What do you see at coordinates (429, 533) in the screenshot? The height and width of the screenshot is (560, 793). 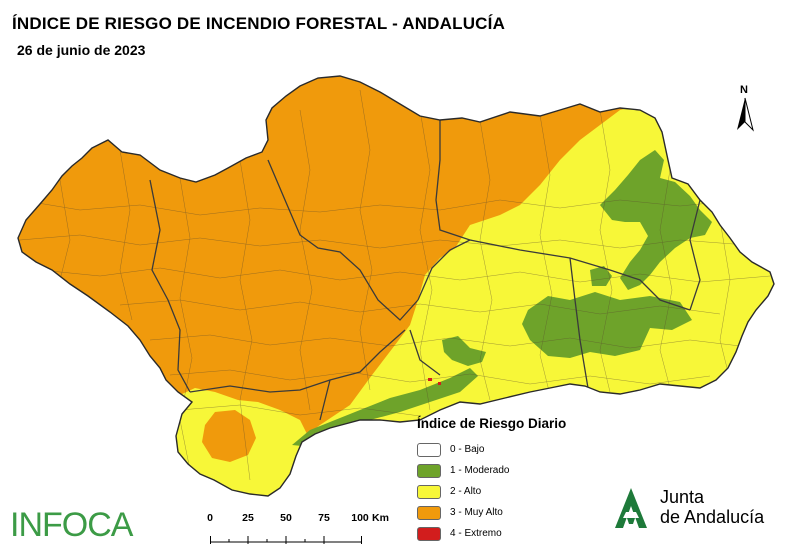 I see `legend-swatch-extremo` at bounding box center [429, 533].